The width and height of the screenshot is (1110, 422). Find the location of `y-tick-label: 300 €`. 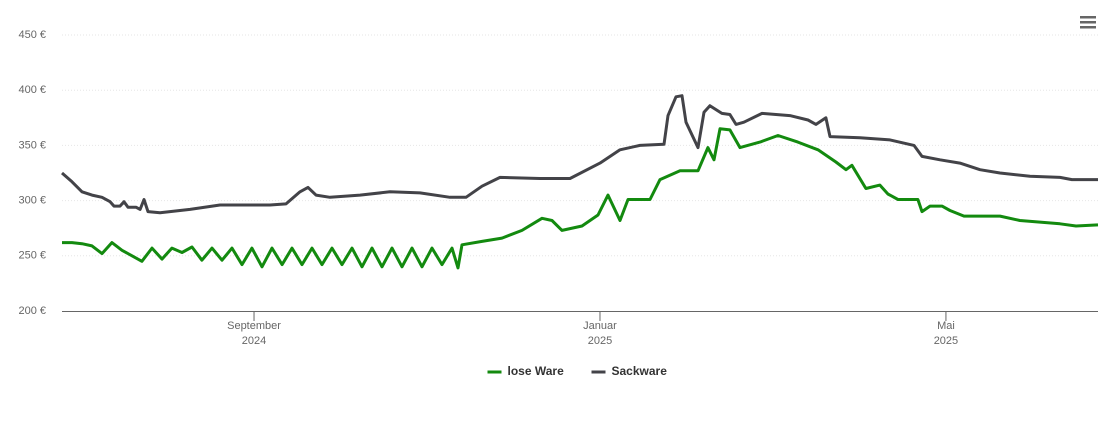

y-tick-label: 300 € is located at coordinates (32, 201).